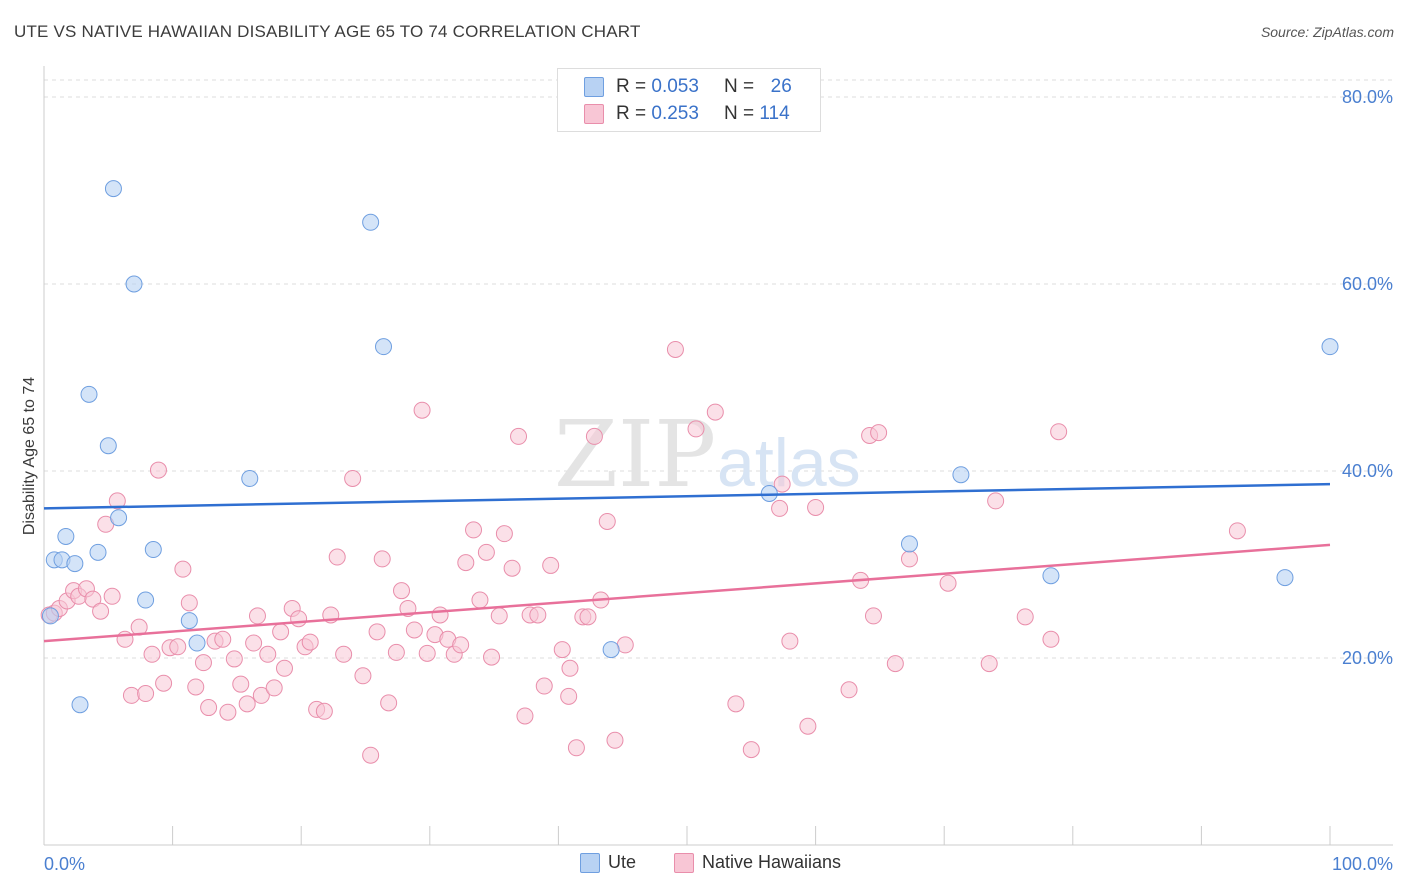 The width and height of the screenshot is (1406, 892). I want to click on native-hawaiian-trend-line, so click(687, 593).